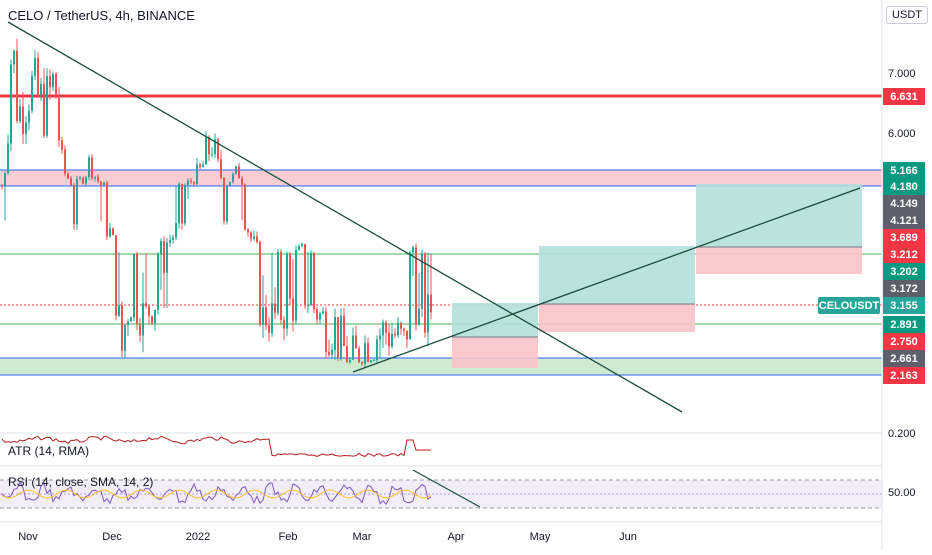 Image resolution: width=932 pixels, height=555 pixels. I want to click on price-tag-13: 2.661, so click(904, 359).